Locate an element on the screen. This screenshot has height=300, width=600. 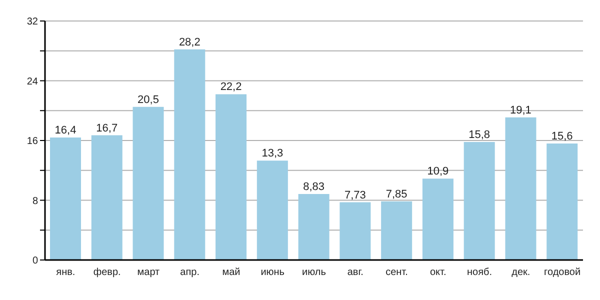
x-tick-label: март is located at coordinates (148, 272).